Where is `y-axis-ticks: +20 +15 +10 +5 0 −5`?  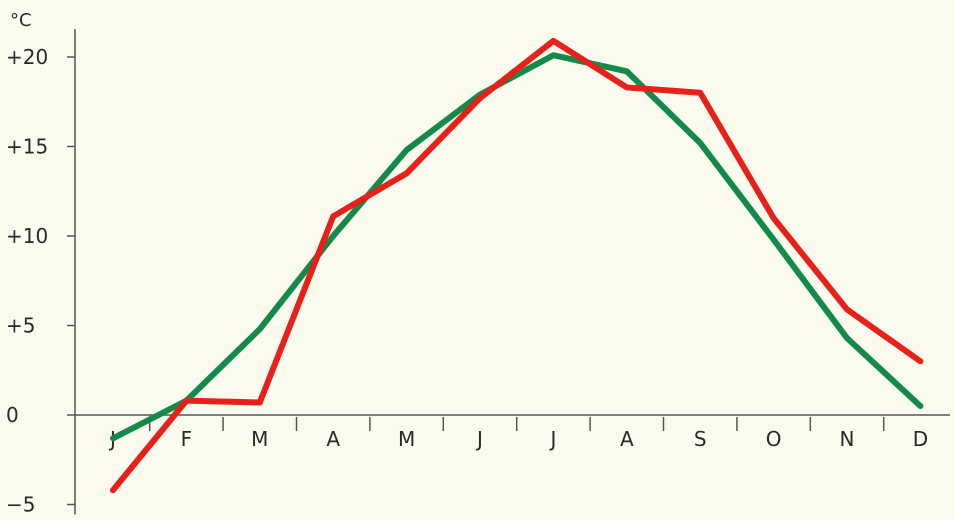 y-axis-ticks: +20 +15 +10 +5 0 −5 is located at coordinates (40, 281).